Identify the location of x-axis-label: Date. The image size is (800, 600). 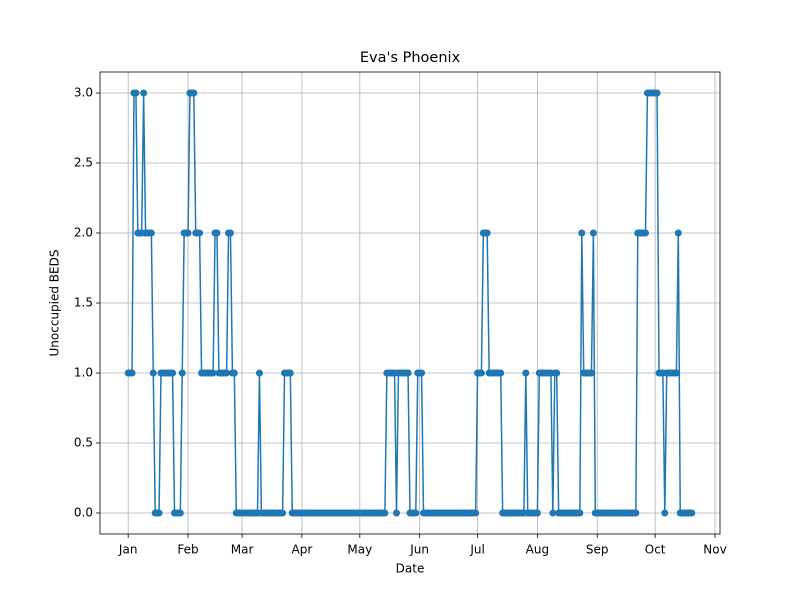
(410, 569).